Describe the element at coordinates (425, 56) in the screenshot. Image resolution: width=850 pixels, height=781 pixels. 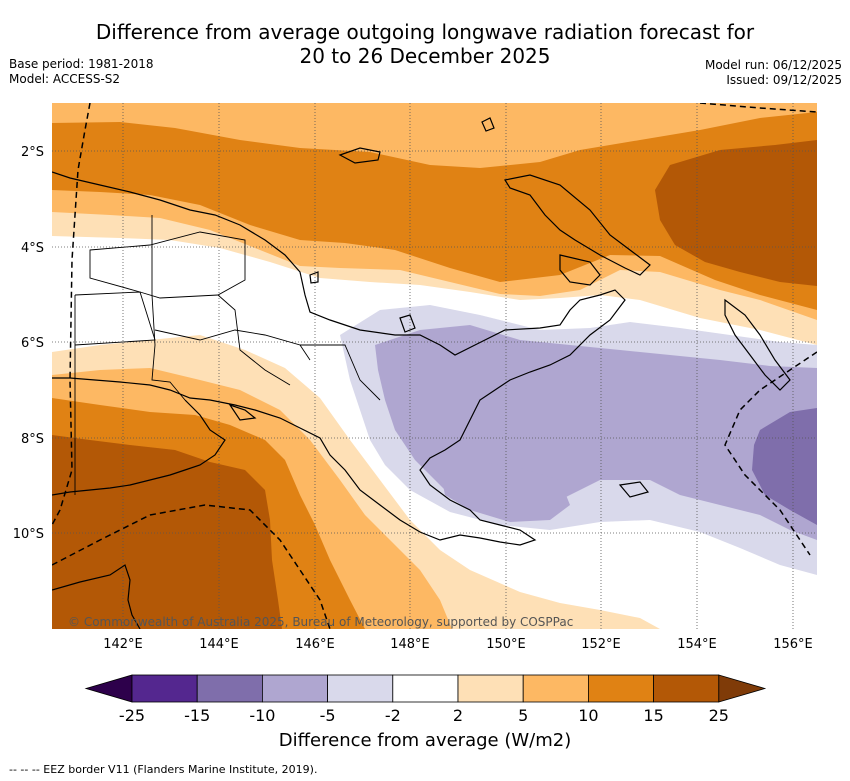
I see `map-title-line2: 20 to 26 December 2025` at that location.